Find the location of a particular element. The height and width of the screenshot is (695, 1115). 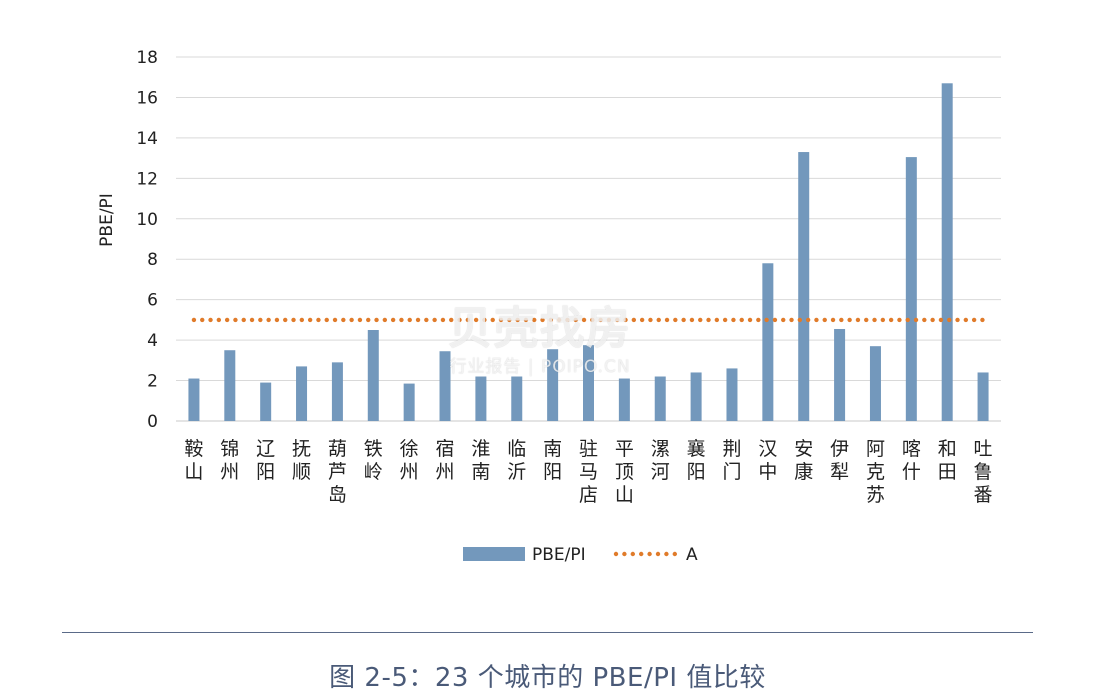

legend-label-pbe-pi: PBE/PI is located at coordinates (559, 555).